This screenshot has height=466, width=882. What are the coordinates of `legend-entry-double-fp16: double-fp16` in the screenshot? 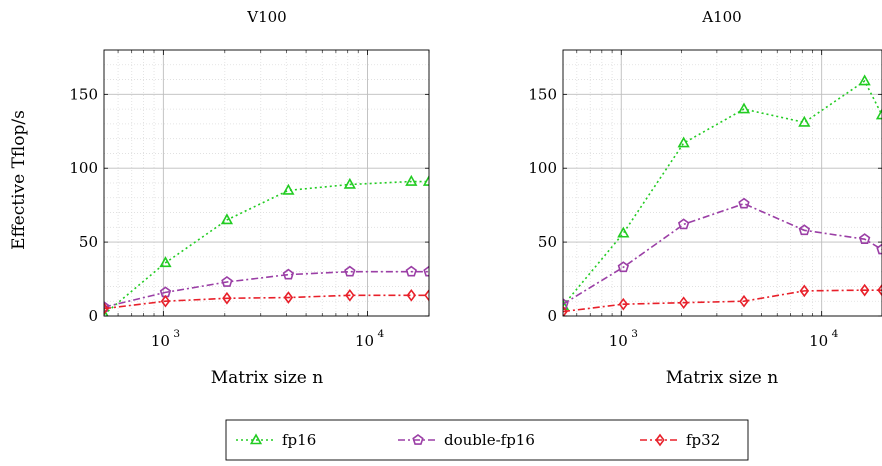 It's located at (466, 440).